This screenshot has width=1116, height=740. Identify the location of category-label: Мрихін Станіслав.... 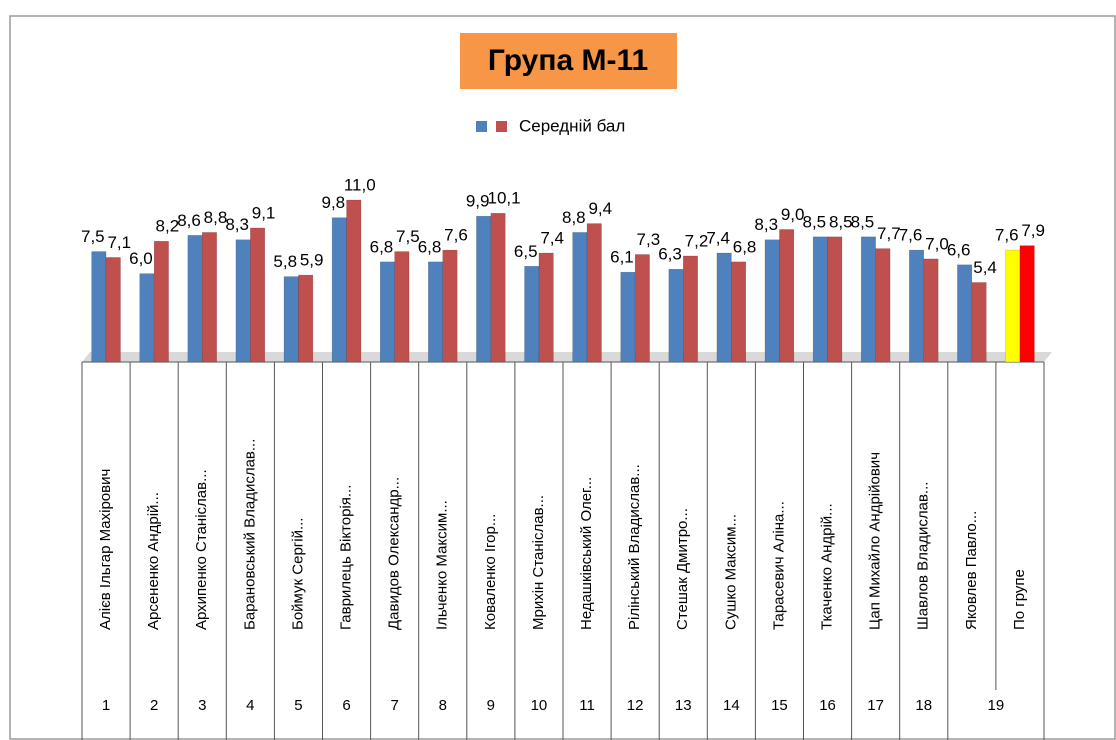
(538, 562).